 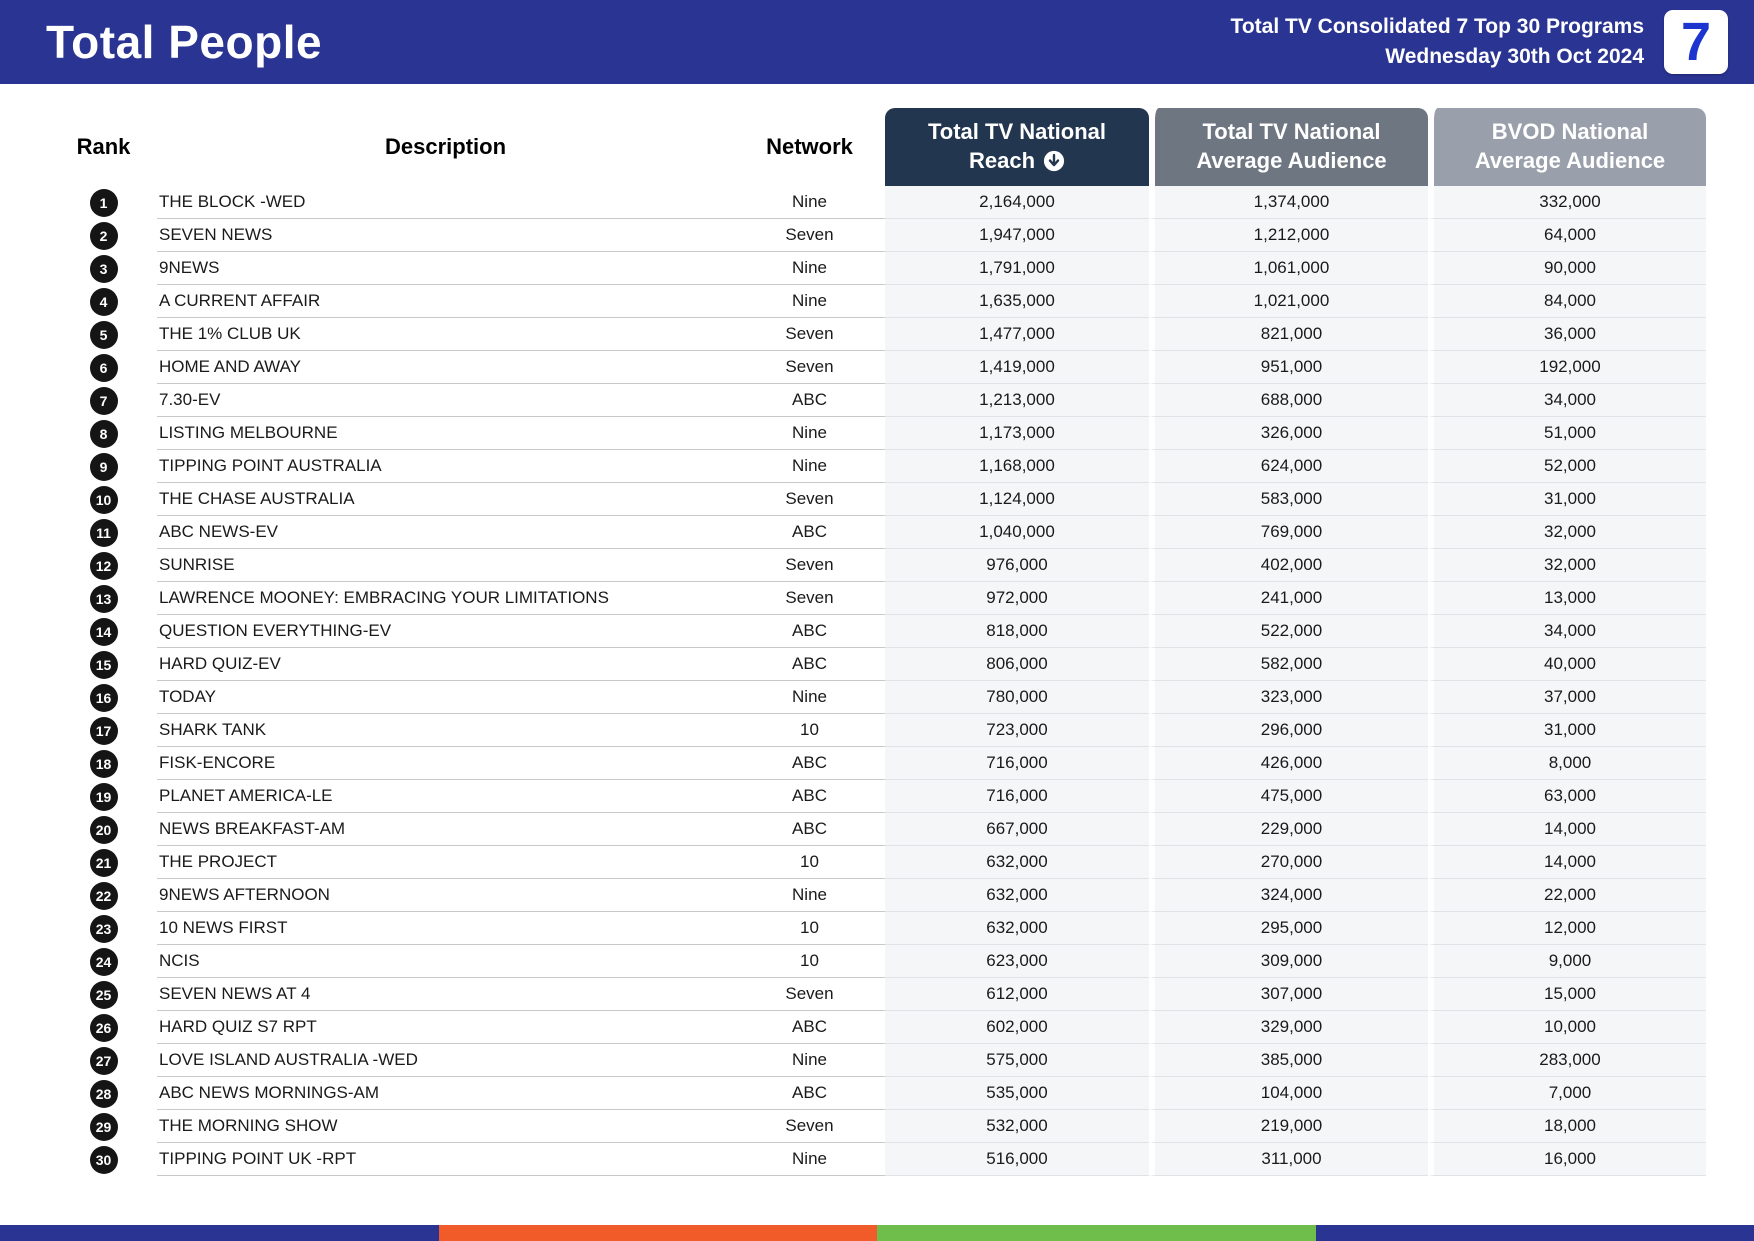 I want to click on column-header-total-tv-reach: Total TV National Reach, so click(x=1017, y=147).